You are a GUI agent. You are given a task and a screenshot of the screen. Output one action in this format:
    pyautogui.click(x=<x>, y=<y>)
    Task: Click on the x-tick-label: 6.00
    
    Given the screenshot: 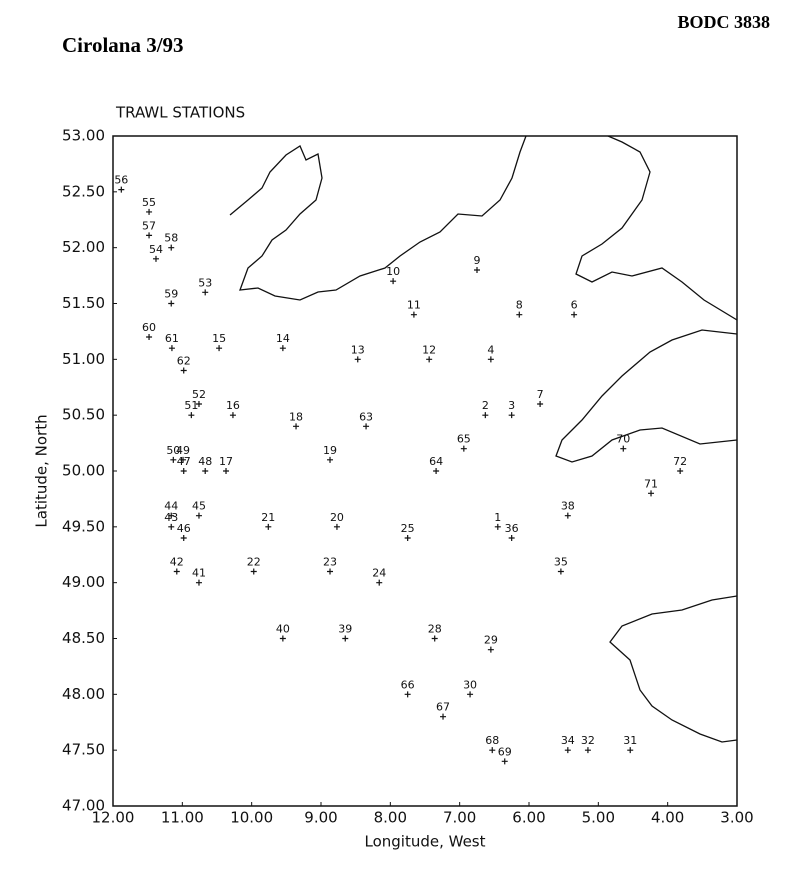 What is the action you would take?
    pyautogui.click(x=528, y=818)
    